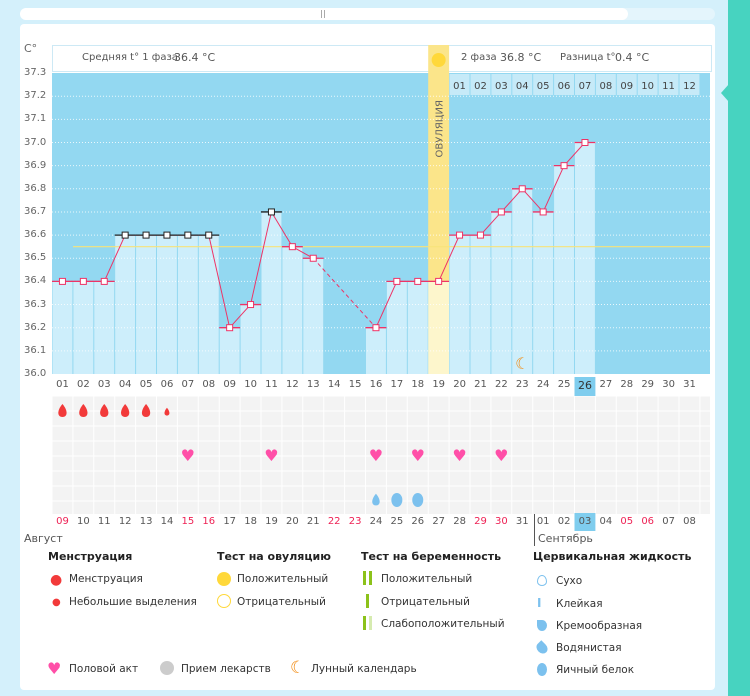  I want to click on cycle-day-label: 03, so click(104, 384).